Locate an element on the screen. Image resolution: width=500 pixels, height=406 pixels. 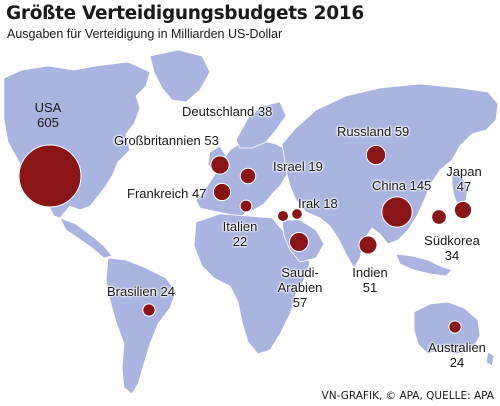
bubble-israel is located at coordinates (283, 216).